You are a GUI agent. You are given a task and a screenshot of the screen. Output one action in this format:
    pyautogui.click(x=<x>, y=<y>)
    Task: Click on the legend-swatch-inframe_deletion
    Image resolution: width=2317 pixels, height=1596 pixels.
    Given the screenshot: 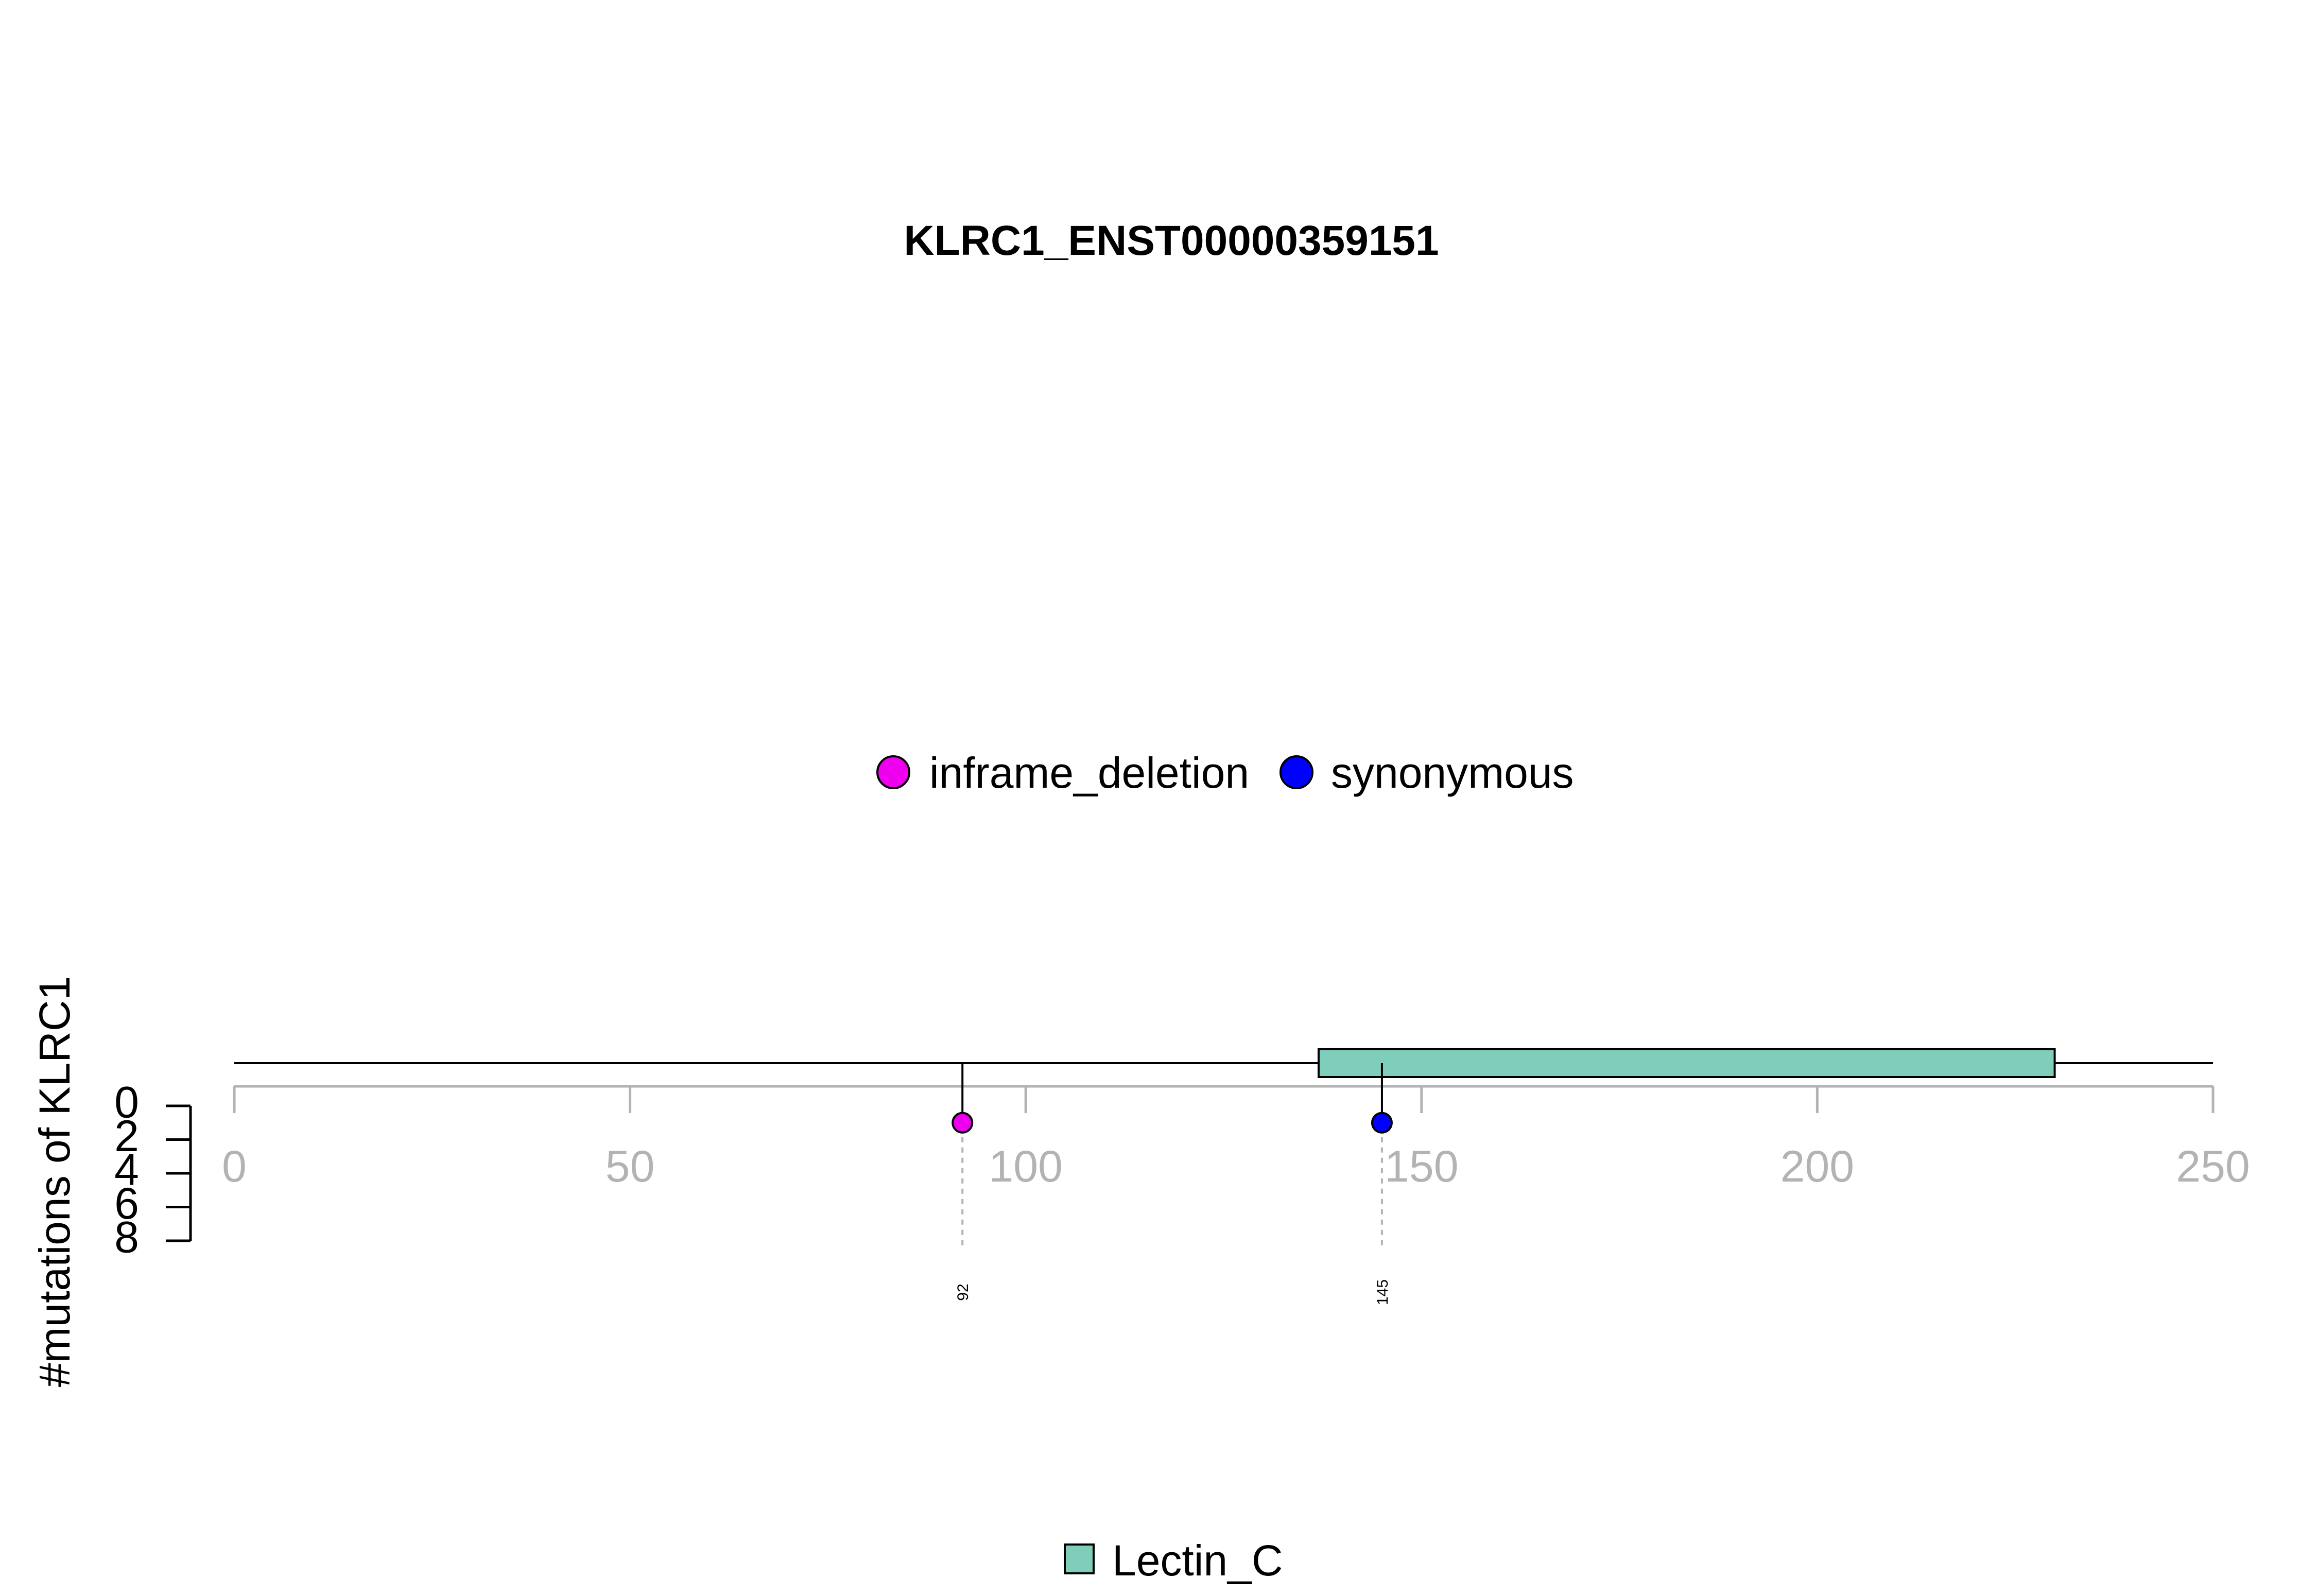 What is the action you would take?
    pyautogui.click(x=893, y=772)
    